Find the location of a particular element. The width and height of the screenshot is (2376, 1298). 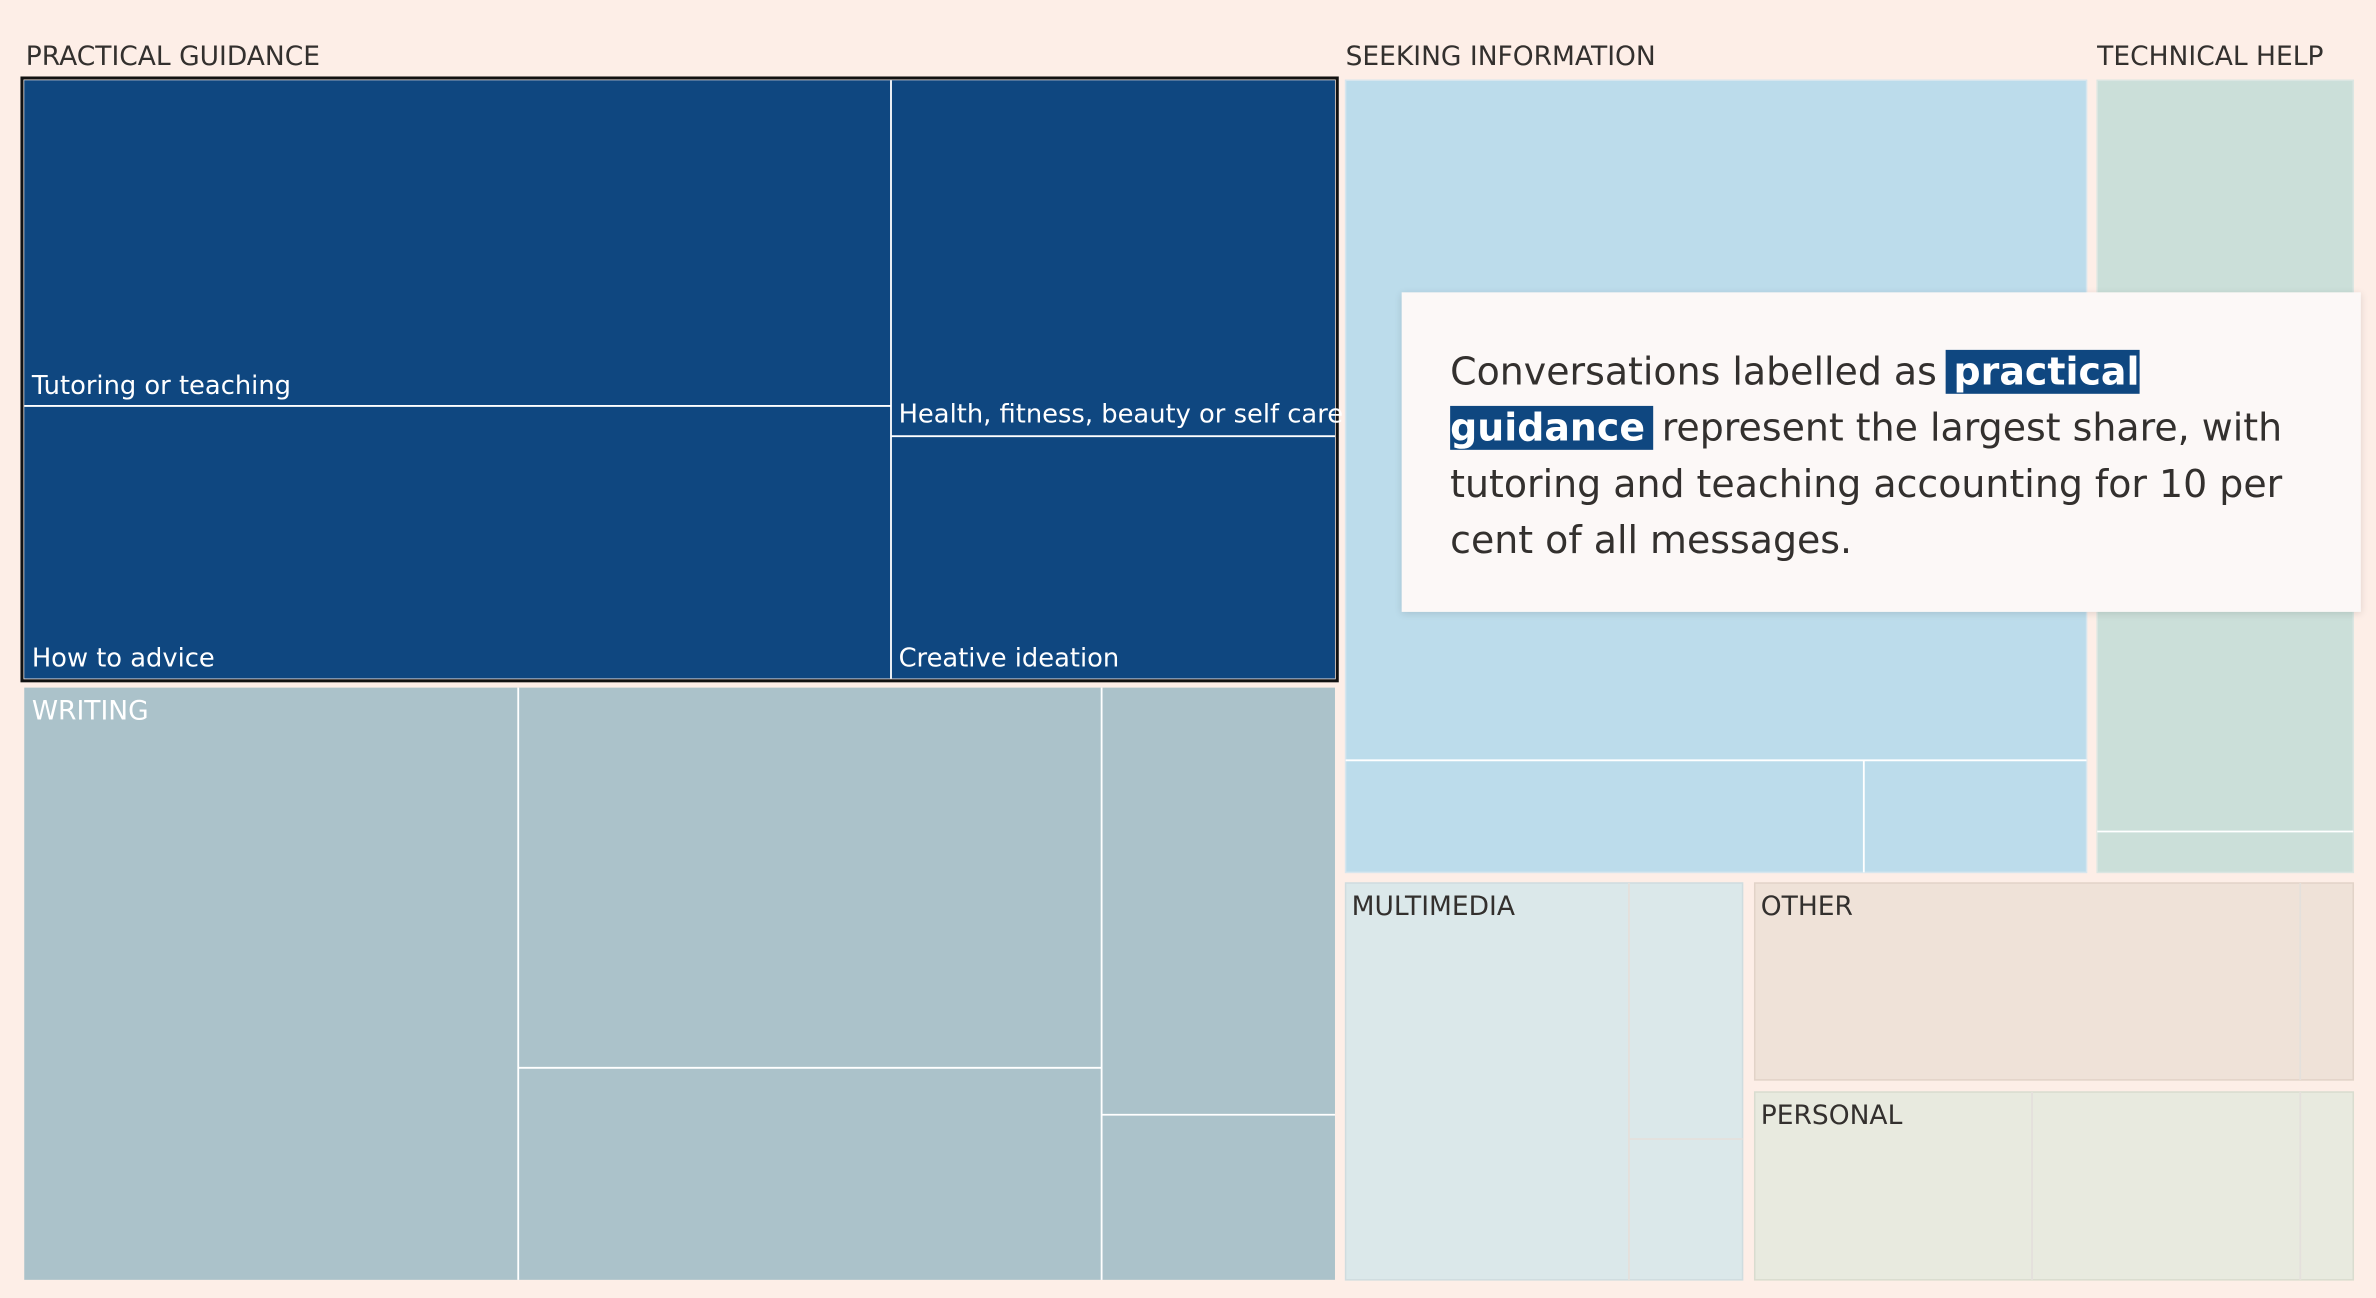

group-label: WRITING is located at coordinates (90, 710).